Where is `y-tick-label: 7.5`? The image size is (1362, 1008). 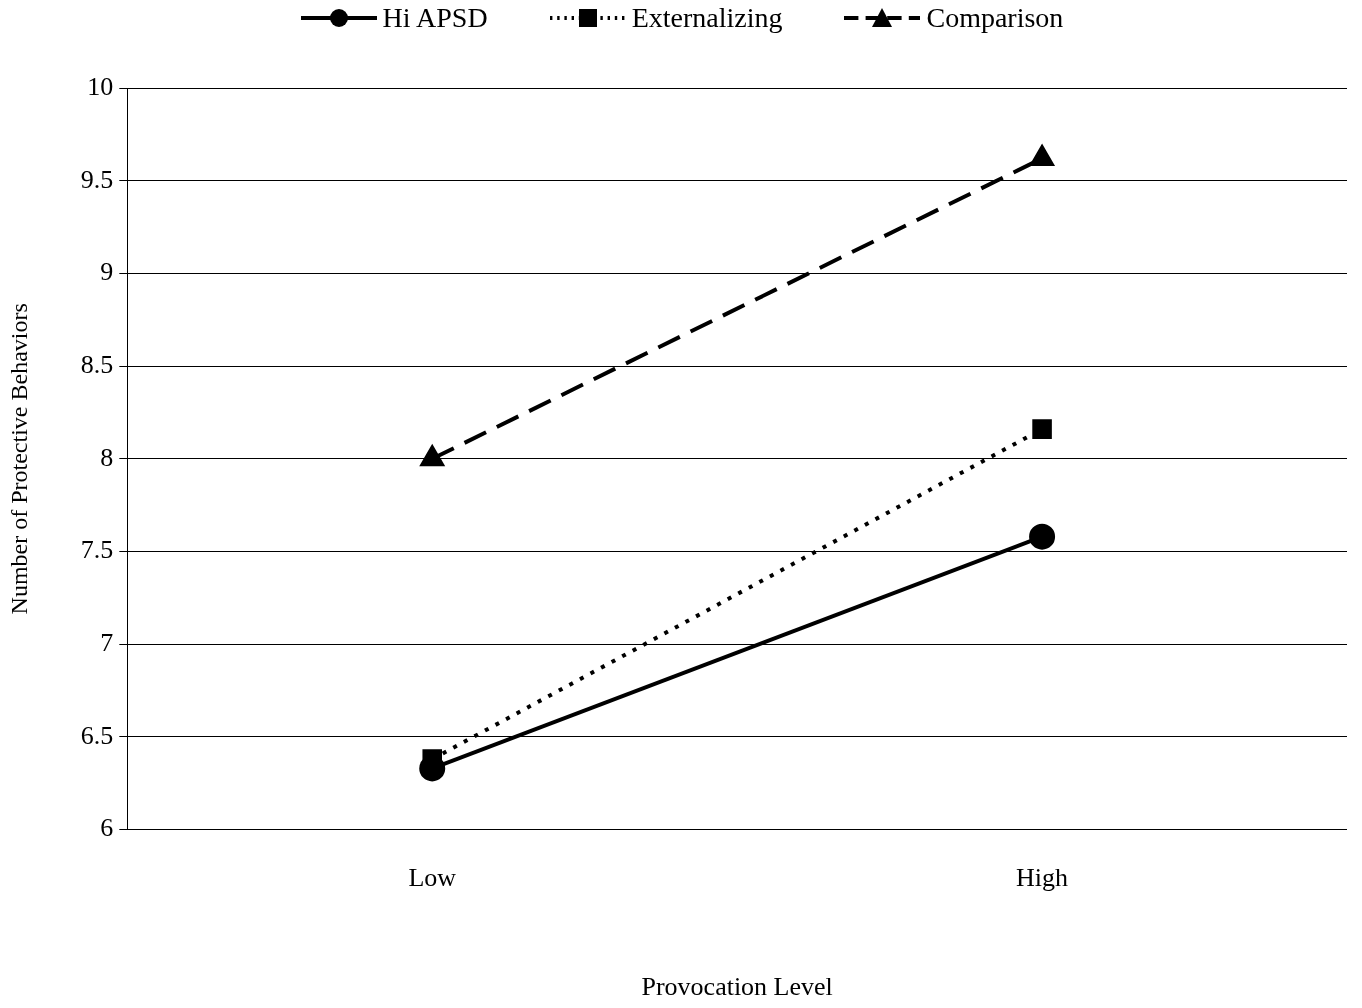 y-tick-label: 7.5 is located at coordinates (97, 550).